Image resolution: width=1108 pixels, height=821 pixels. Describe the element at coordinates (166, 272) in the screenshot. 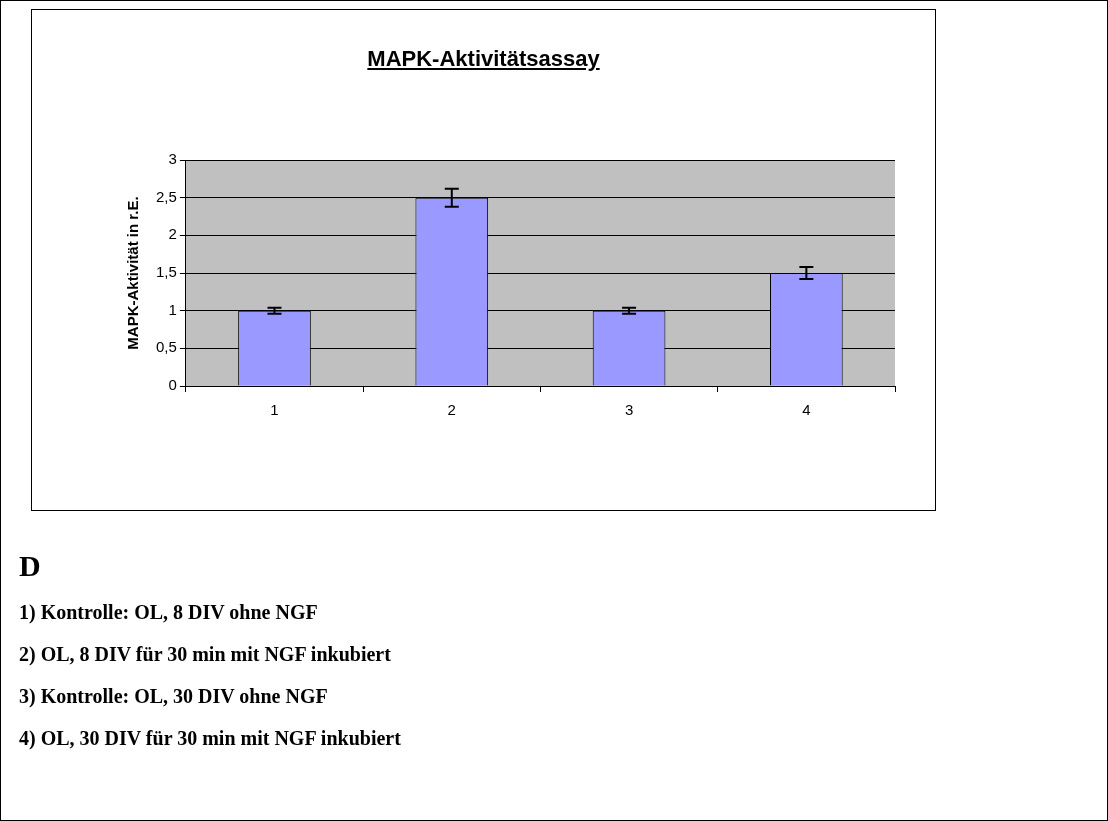

I see `y-tick-label: 1,5` at that location.